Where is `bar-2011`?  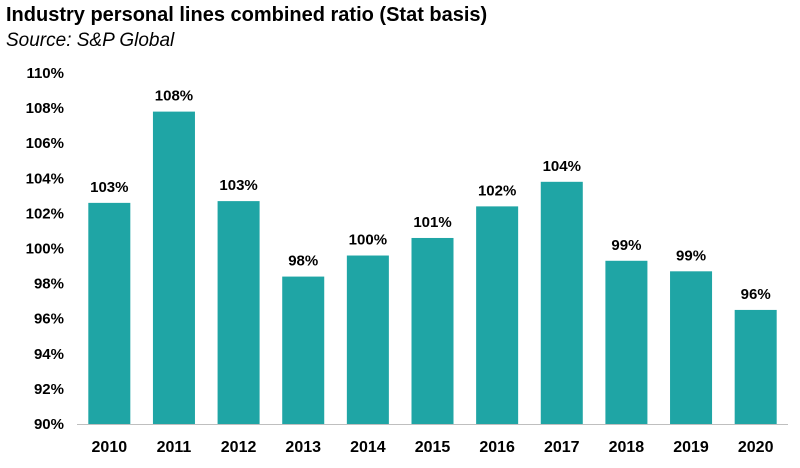
bar-2011 is located at coordinates (173, 268).